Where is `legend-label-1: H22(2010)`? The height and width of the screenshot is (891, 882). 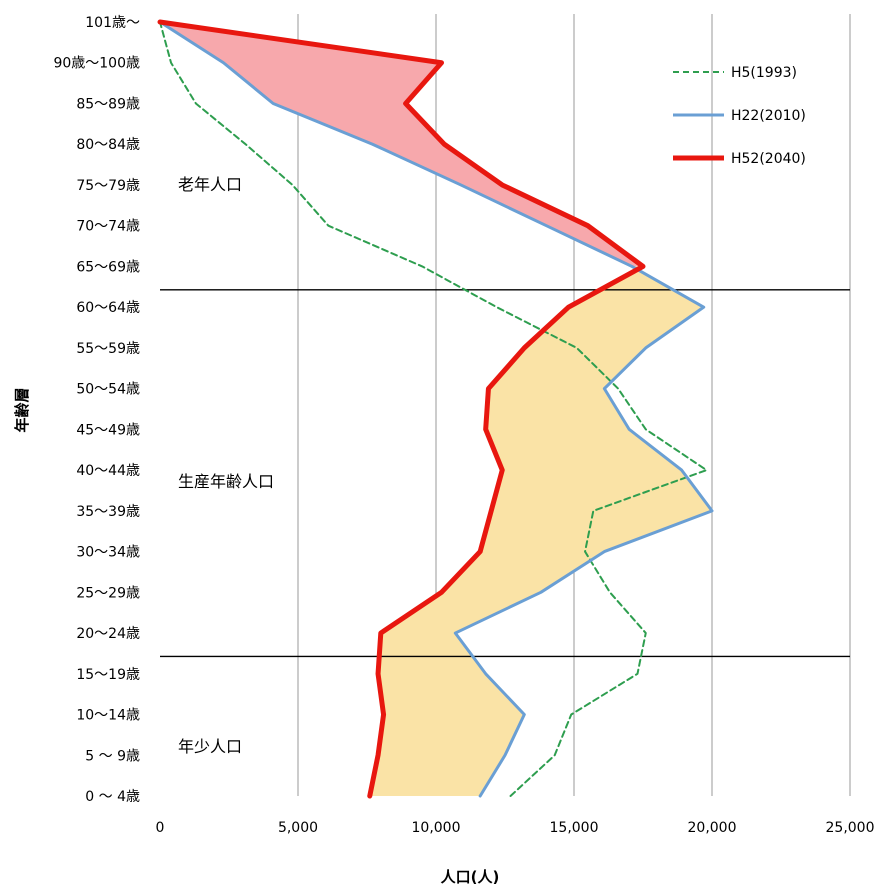 legend-label-1: H22(2010) is located at coordinates (768, 116).